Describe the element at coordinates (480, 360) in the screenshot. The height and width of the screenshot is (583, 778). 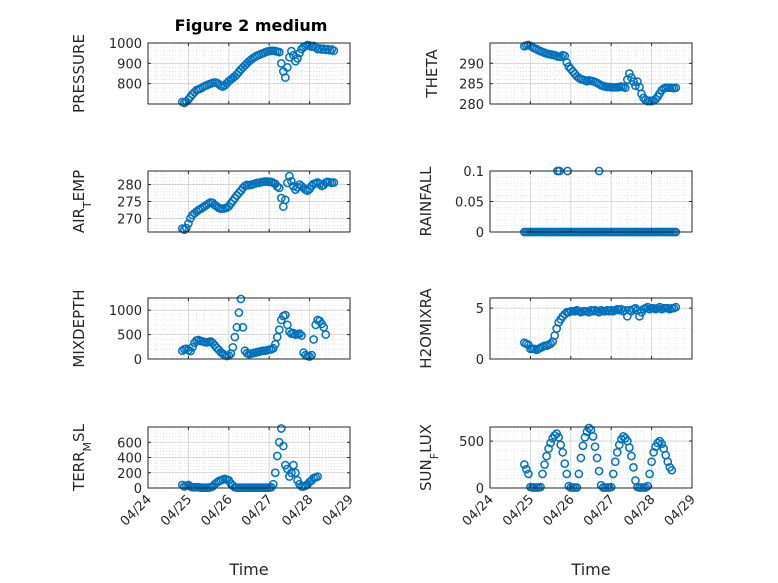
I see `chart-5-y-tick-label: 0` at that location.